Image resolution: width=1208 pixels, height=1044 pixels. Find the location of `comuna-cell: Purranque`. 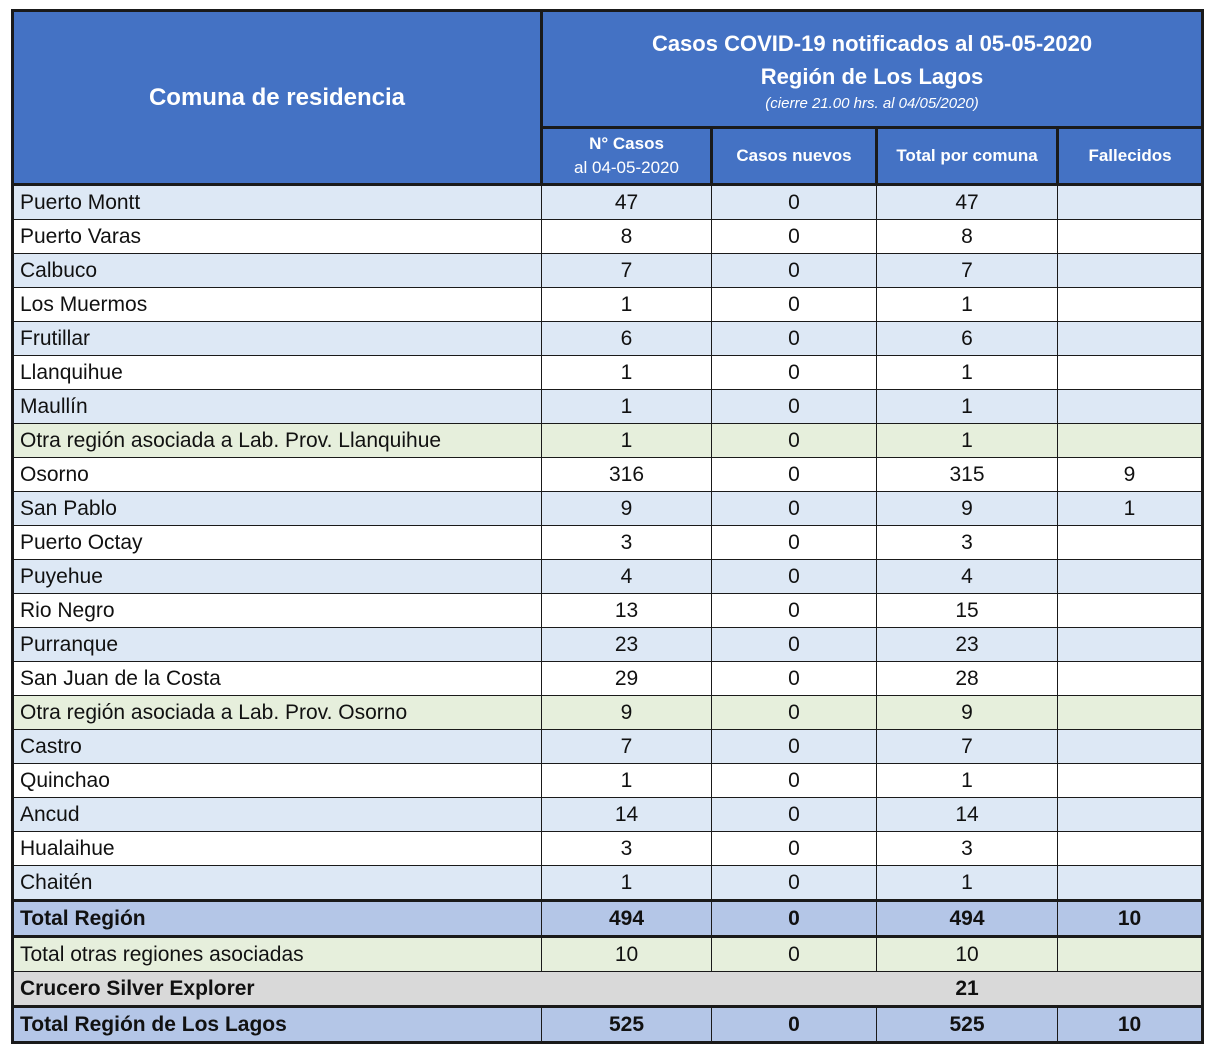

comuna-cell: Purranque is located at coordinates (277, 644).